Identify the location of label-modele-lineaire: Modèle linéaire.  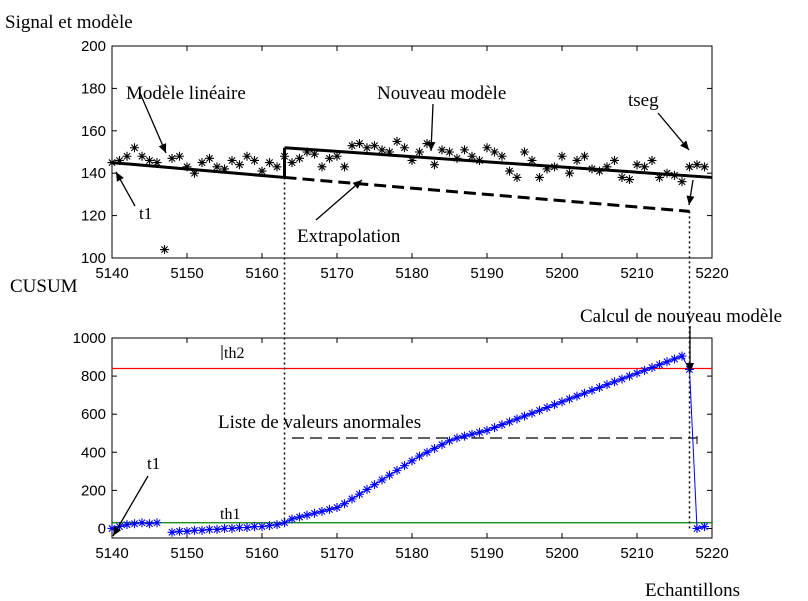
(186, 93).